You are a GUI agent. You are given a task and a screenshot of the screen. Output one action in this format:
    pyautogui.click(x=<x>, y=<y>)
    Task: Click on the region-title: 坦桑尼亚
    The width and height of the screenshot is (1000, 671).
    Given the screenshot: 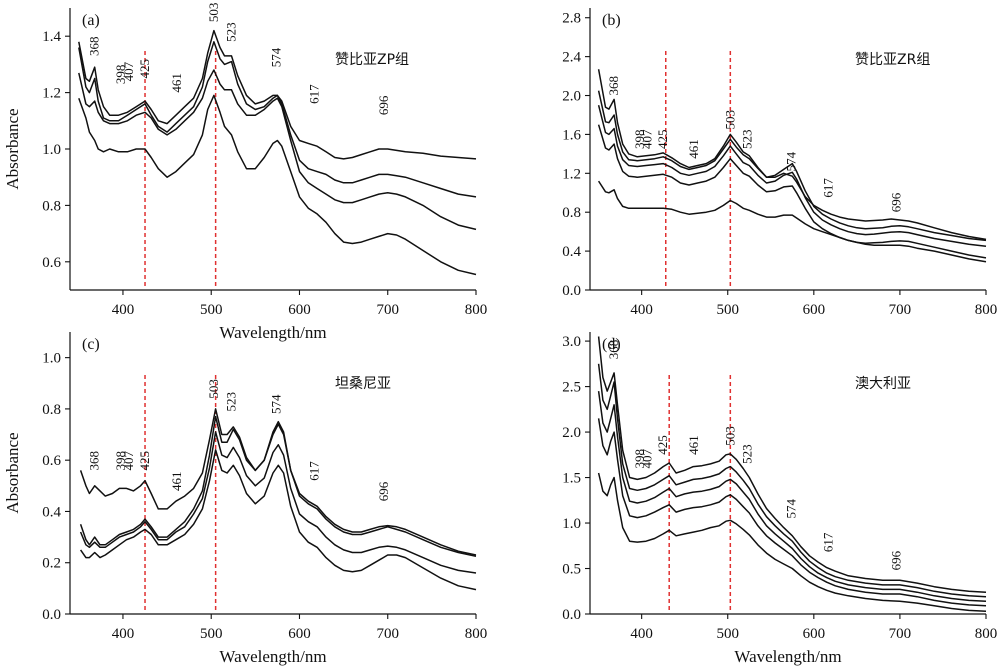 What is the action you would take?
    pyautogui.click(x=363, y=384)
    